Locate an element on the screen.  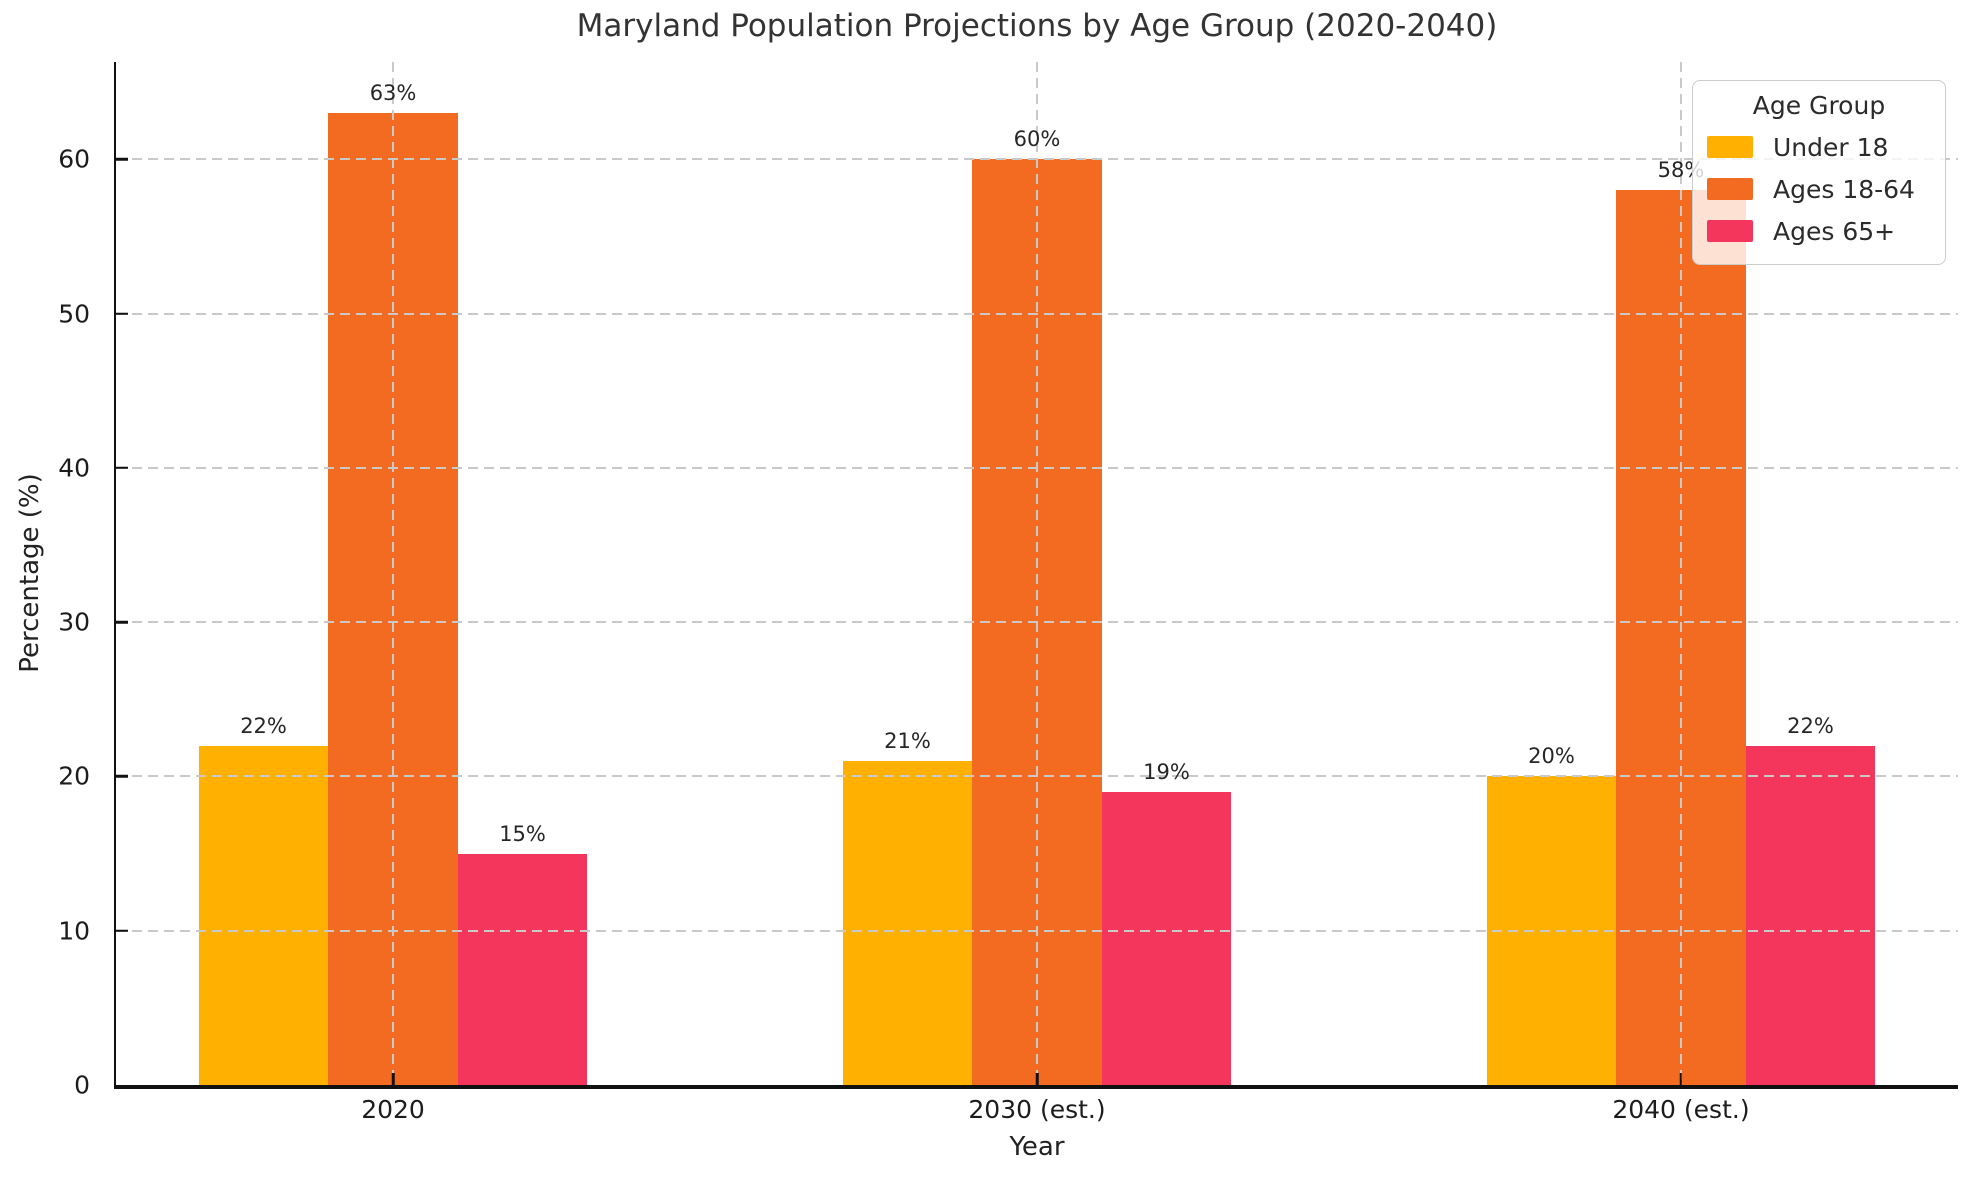
x-tick-label-2030 (est.): 2030 (est.) is located at coordinates (1037, 1109).